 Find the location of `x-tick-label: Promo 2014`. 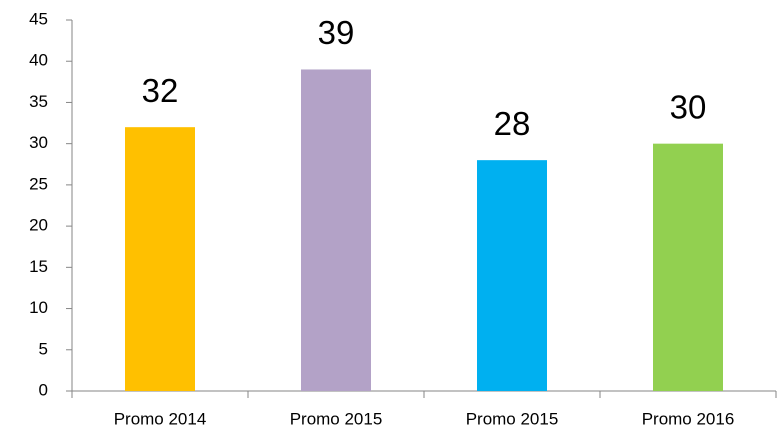

x-tick-label: Promo 2014 is located at coordinates (160, 418).